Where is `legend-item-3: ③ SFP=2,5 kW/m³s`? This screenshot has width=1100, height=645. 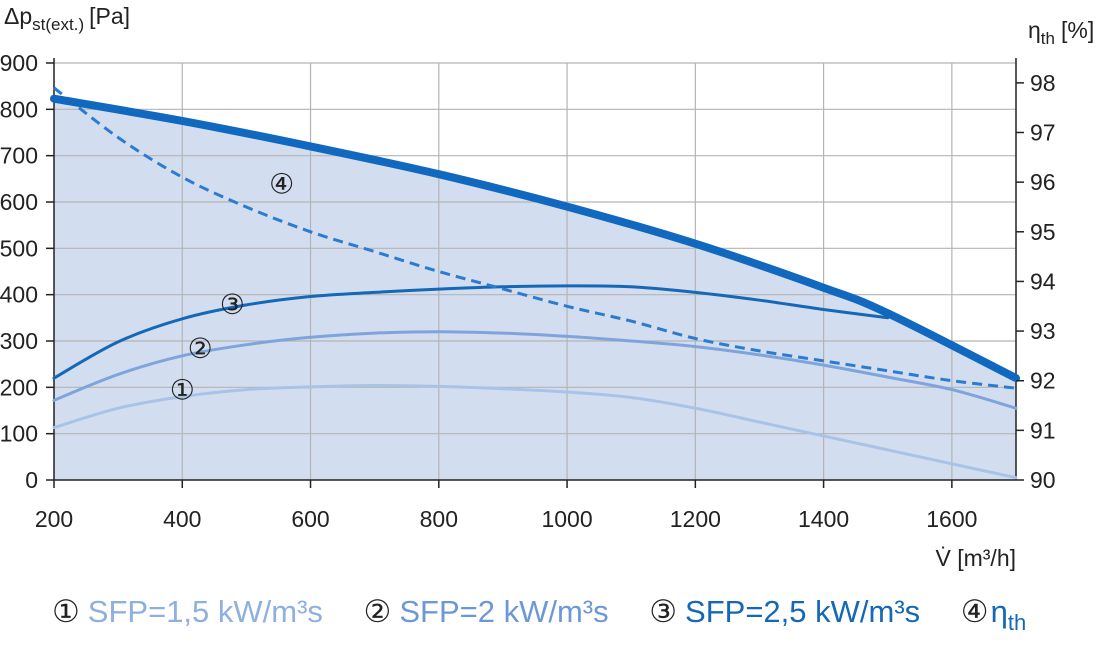 legend-item-3: ③ SFP=2,5 kW/m³s is located at coordinates (784, 612).